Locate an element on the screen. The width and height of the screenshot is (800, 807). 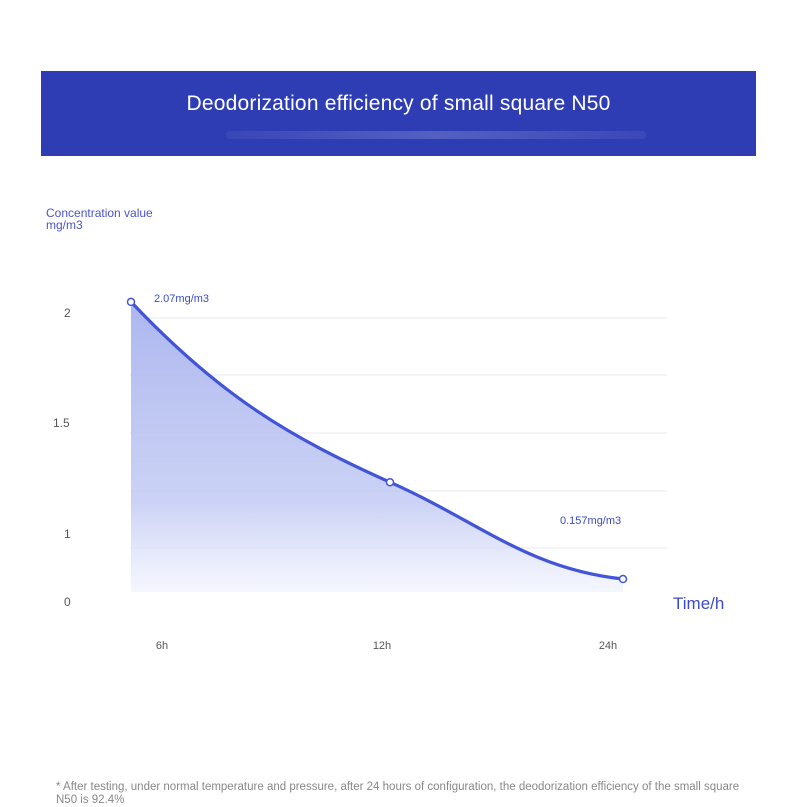
data-point-12h is located at coordinates (390, 482).